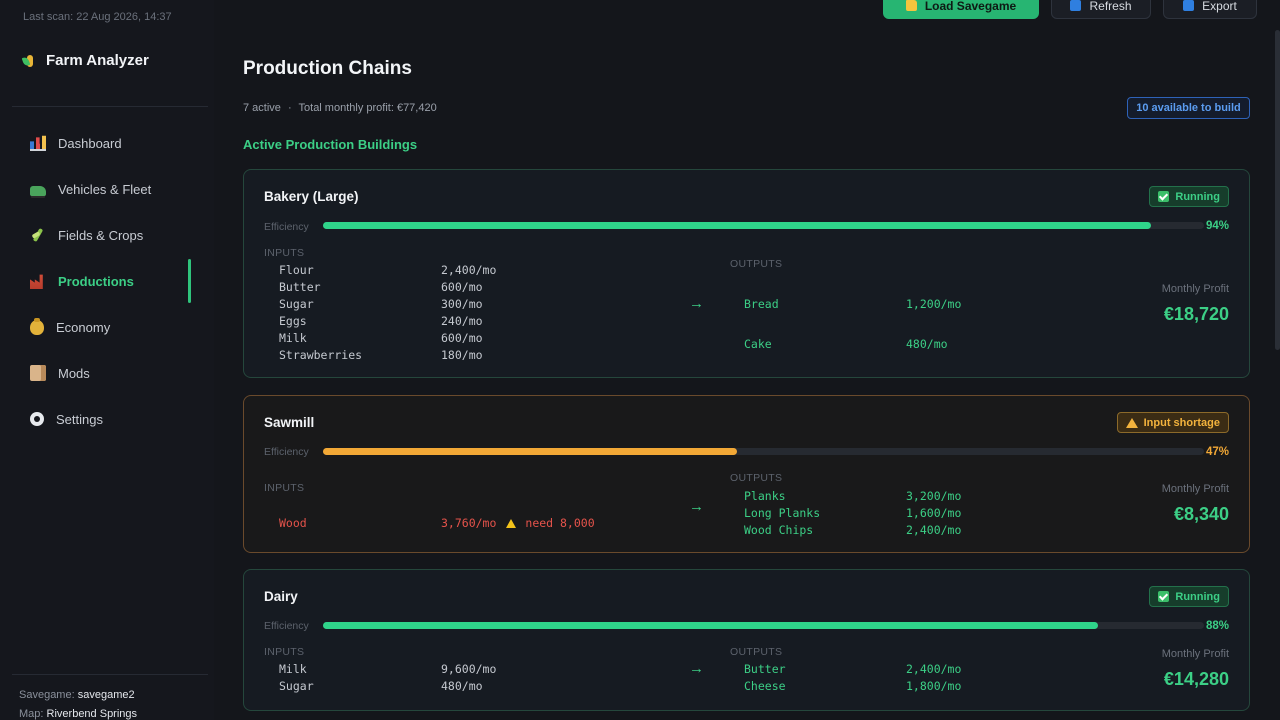 This screenshot has width=1280, height=720. Describe the element at coordinates (97, 60) in the screenshot. I see `brand-title: Farm Analyzer` at that location.